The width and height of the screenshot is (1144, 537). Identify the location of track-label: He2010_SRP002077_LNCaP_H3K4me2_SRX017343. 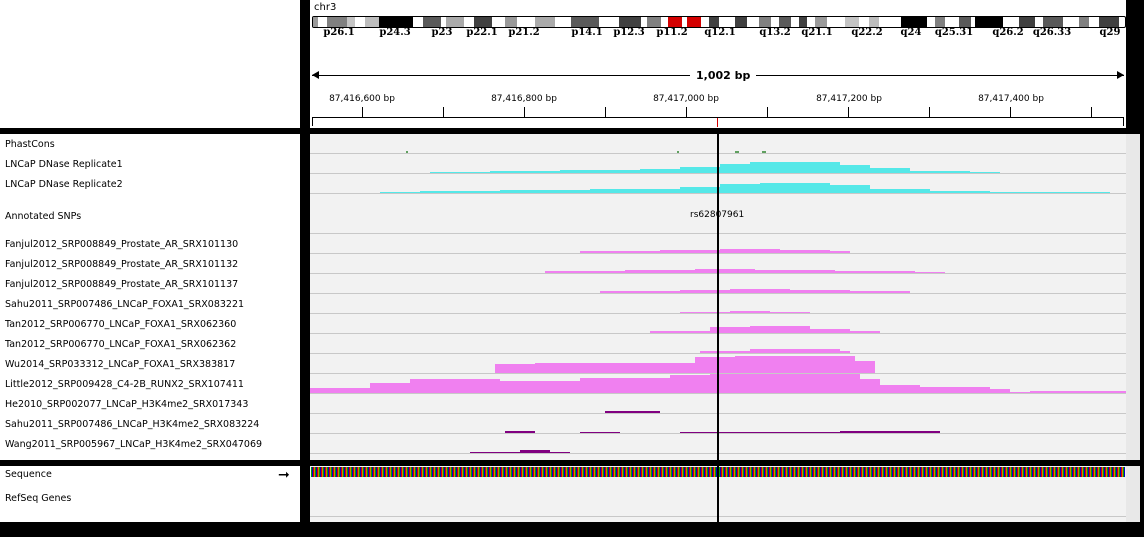
(127, 404).